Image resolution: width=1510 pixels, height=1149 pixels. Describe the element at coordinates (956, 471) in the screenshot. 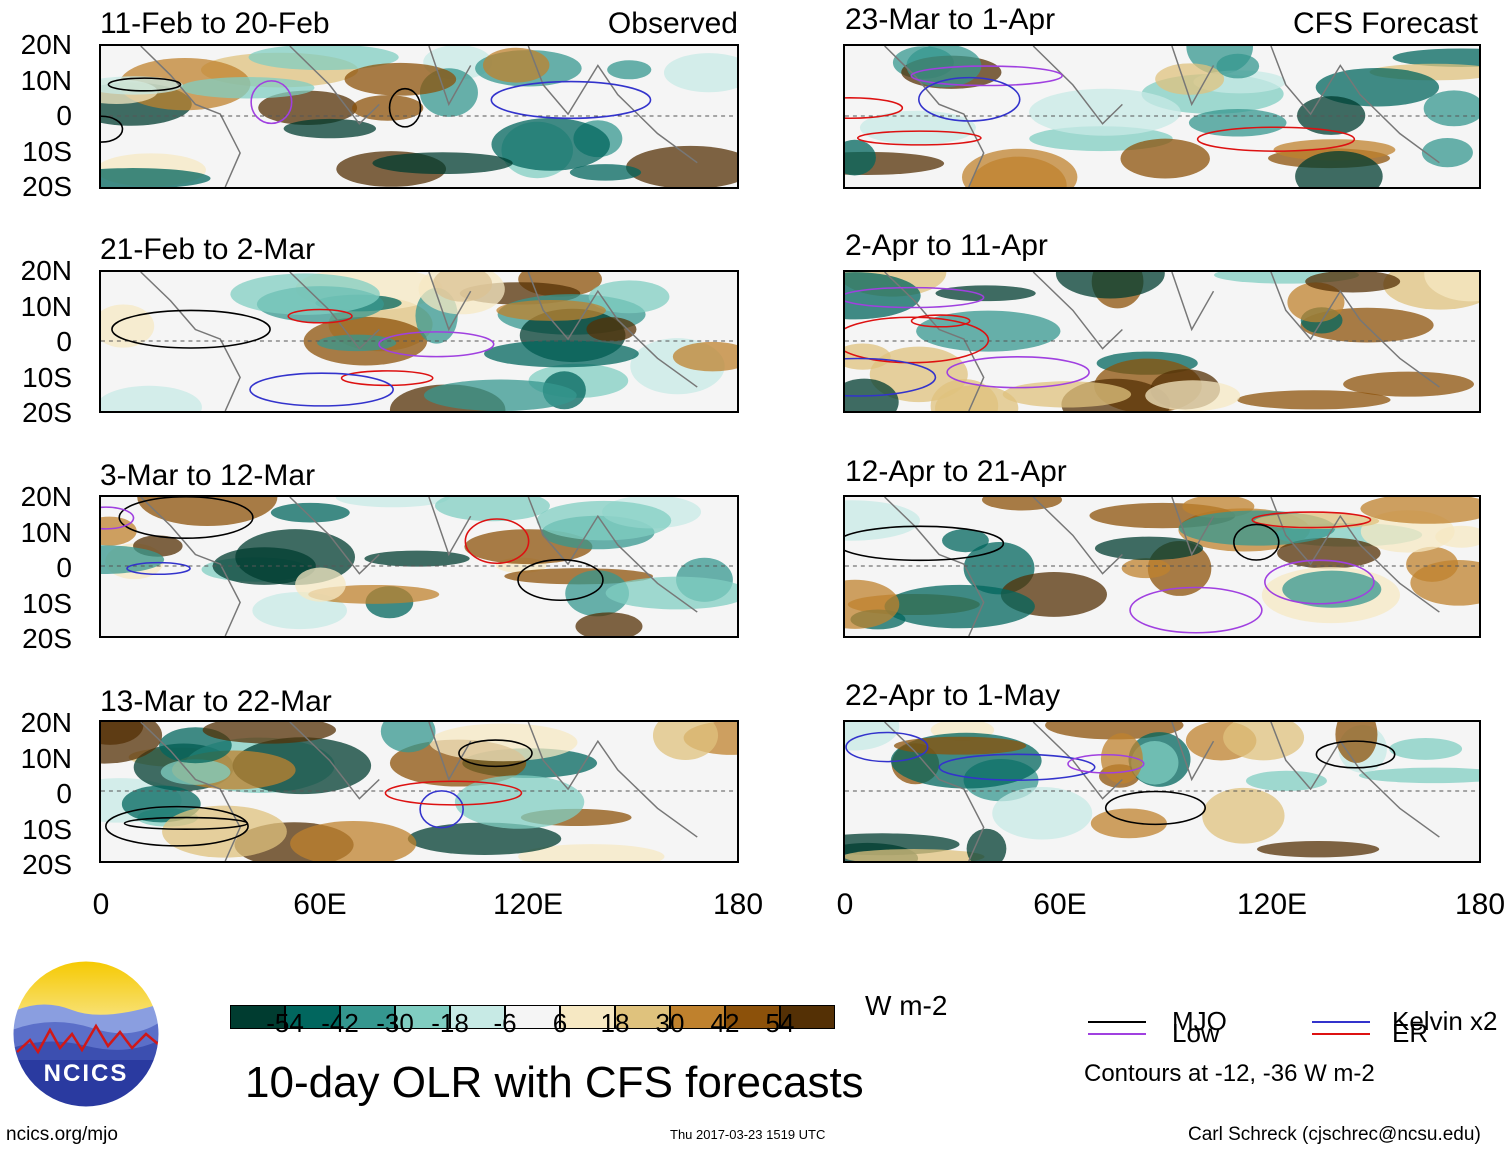

I see `panel-title-fcst-3: 12-Apr to 21-Apr` at that location.